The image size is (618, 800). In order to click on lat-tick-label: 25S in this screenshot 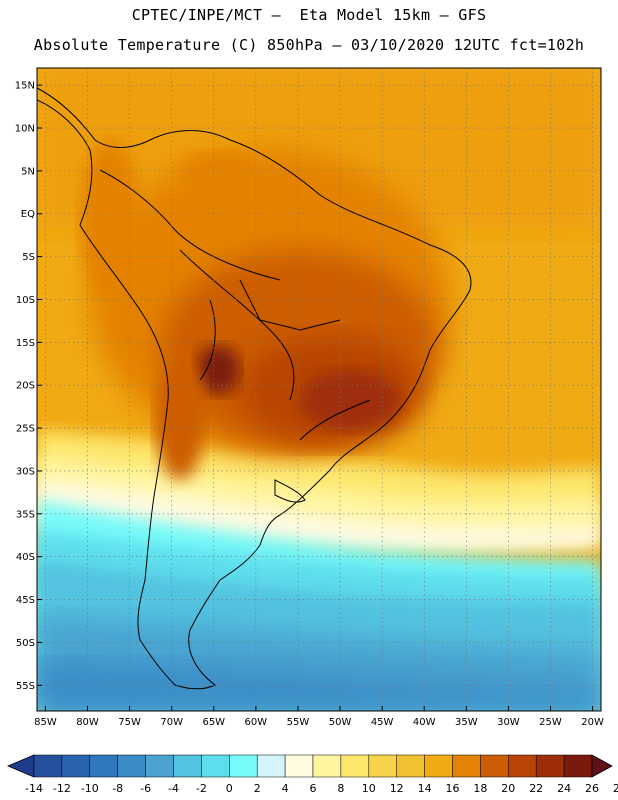, I will do `click(25, 429)`.